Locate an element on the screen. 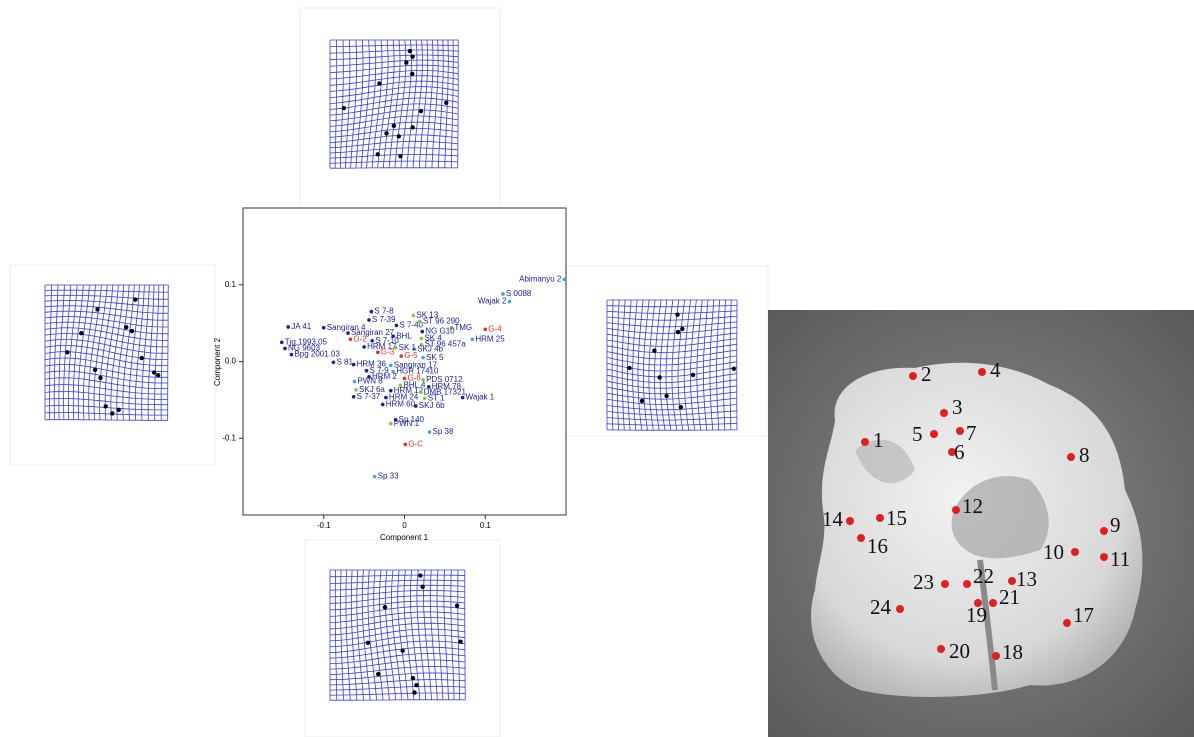 The height and width of the screenshot is (737, 1194). point-label: HRM 2 is located at coordinates (384, 376).